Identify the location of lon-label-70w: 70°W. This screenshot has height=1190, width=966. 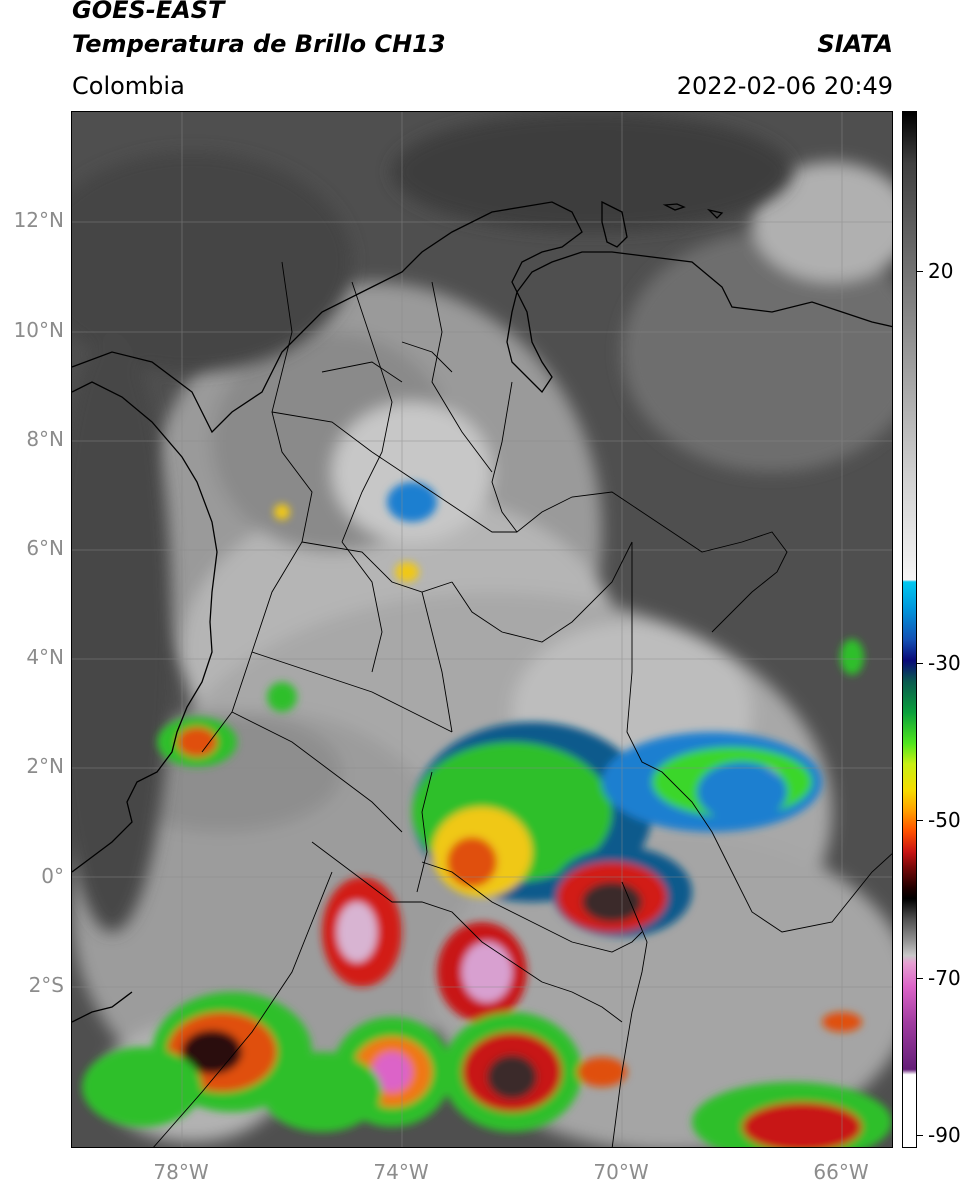
(621, 1172).